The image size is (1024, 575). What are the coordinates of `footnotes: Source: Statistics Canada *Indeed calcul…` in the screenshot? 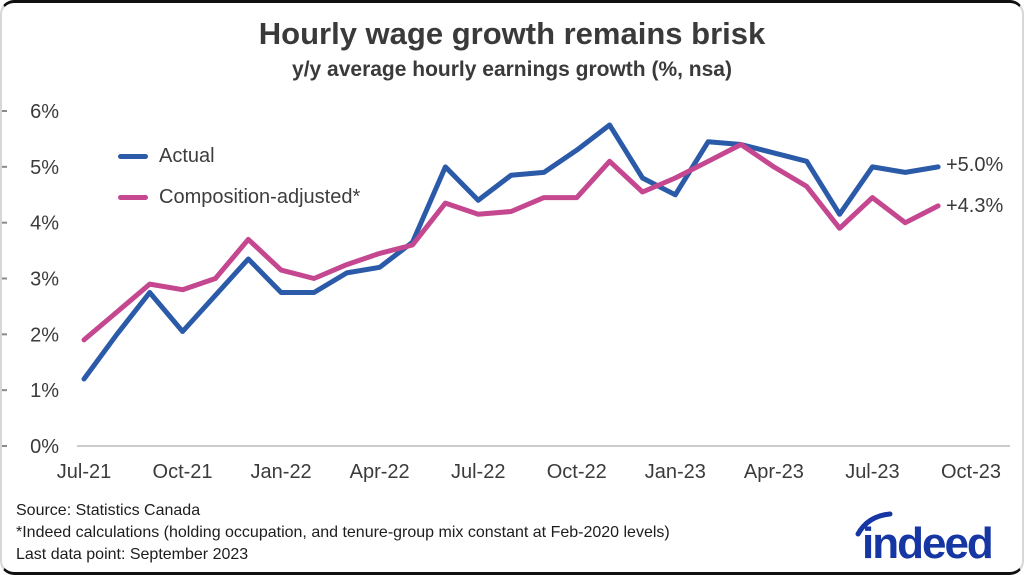 It's located at (343, 533).